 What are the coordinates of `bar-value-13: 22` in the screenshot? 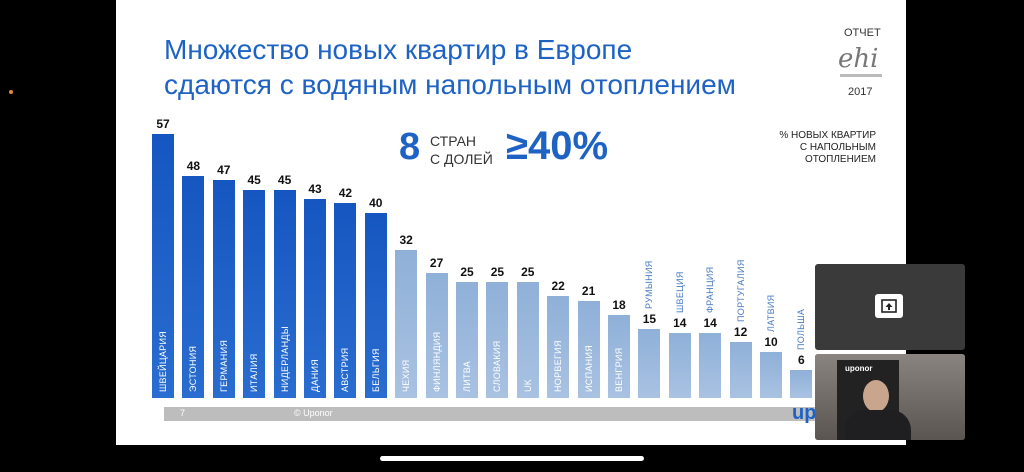 It's located at (558, 286).